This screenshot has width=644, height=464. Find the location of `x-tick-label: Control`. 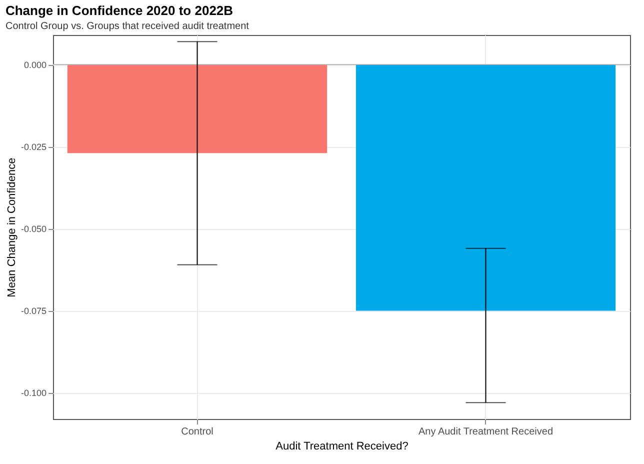

x-tick-label: Control is located at coordinates (197, 432).